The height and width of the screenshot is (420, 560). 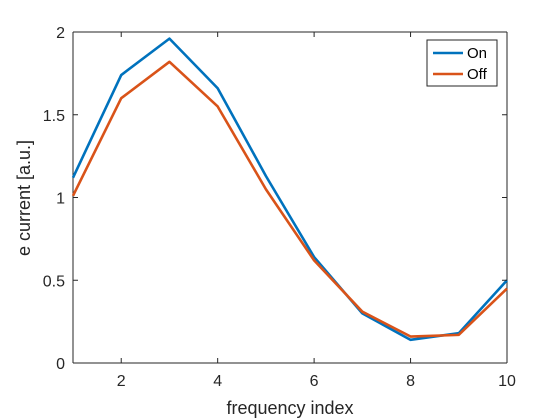 I want to click on y-tick-label: 2, so click(x=60, y=33).